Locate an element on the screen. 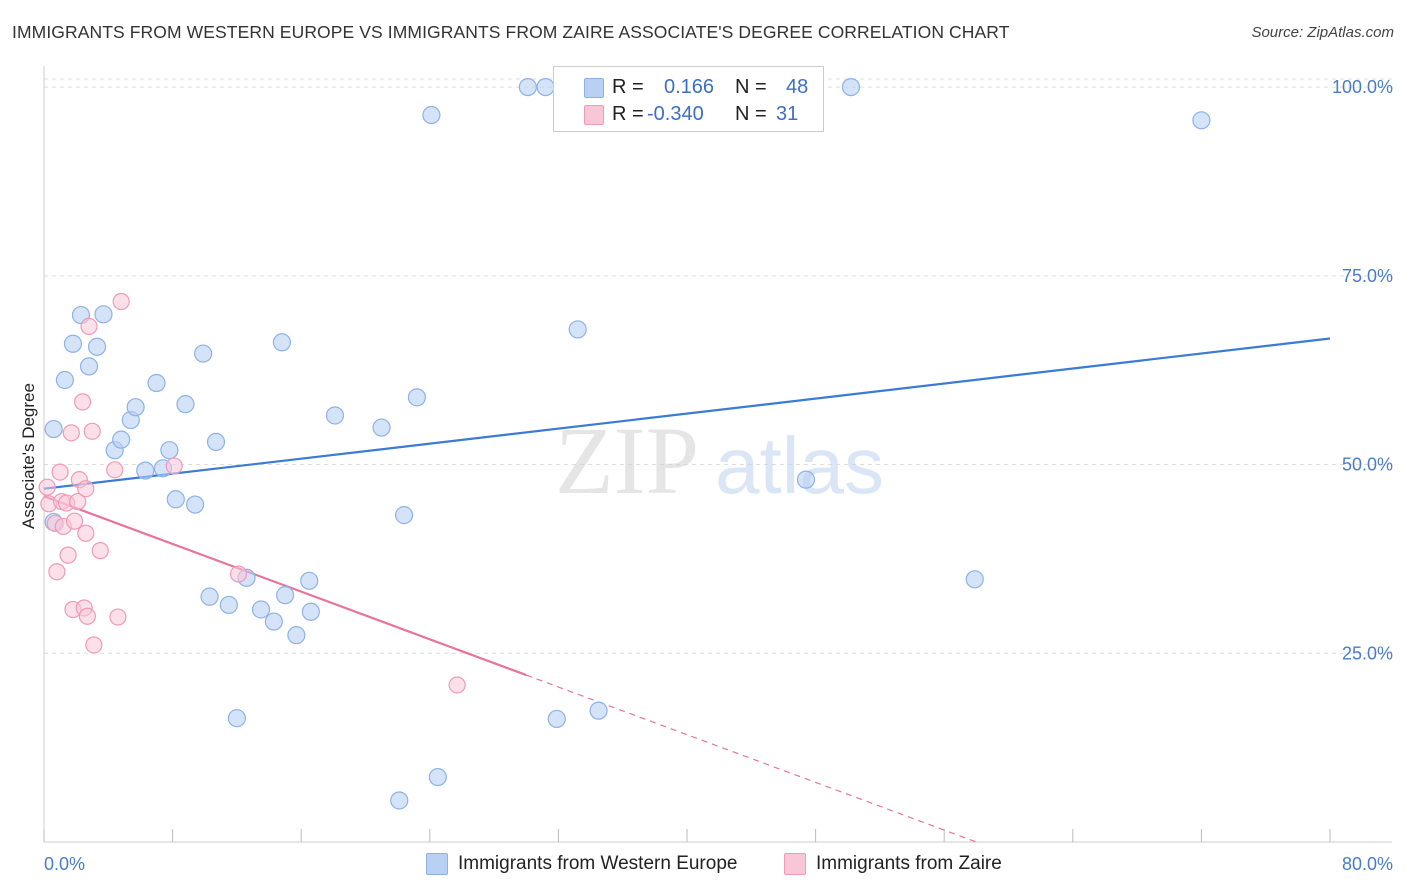 Image resolution: width=1406 pixels, height=892 pixels. x-tick-min: 0.0% is located at coordinates (64, 864).